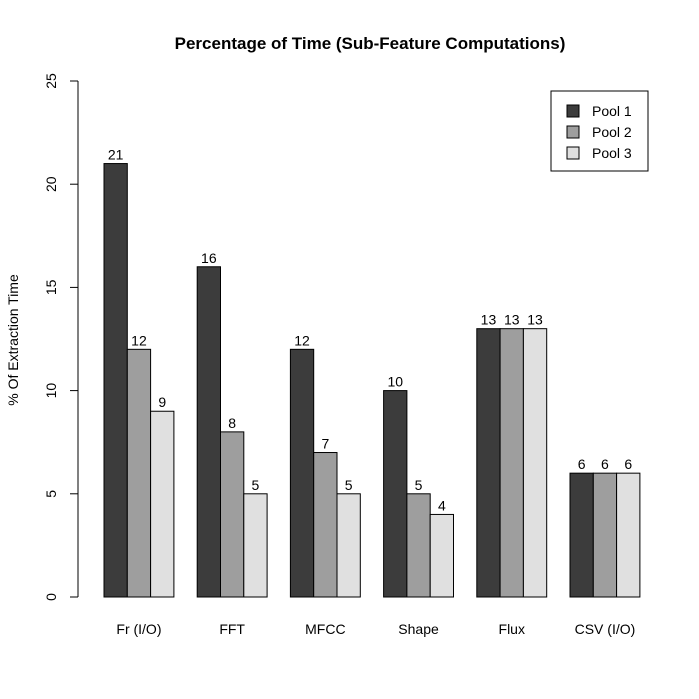  I want to click on bar-value-label: 10, so click(395, 382).